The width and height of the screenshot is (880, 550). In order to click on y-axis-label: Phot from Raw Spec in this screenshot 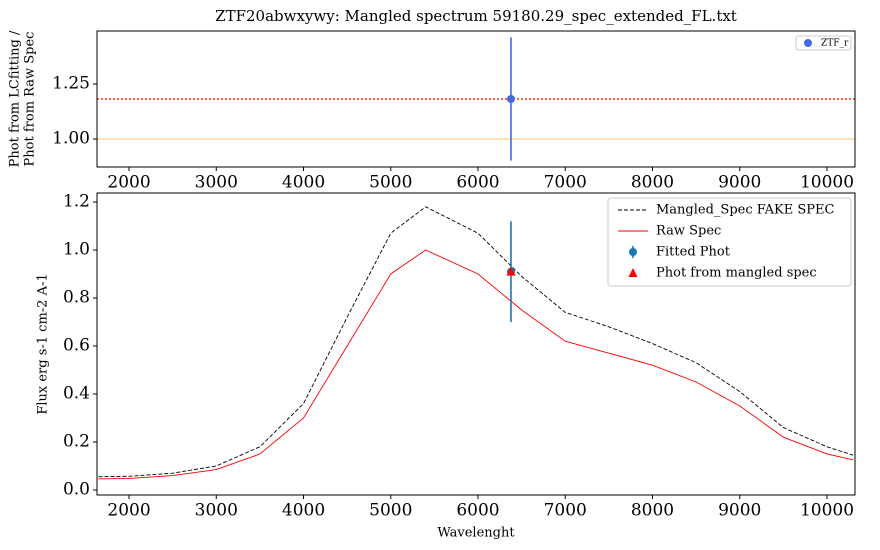, I will do `click(30, 99)`.